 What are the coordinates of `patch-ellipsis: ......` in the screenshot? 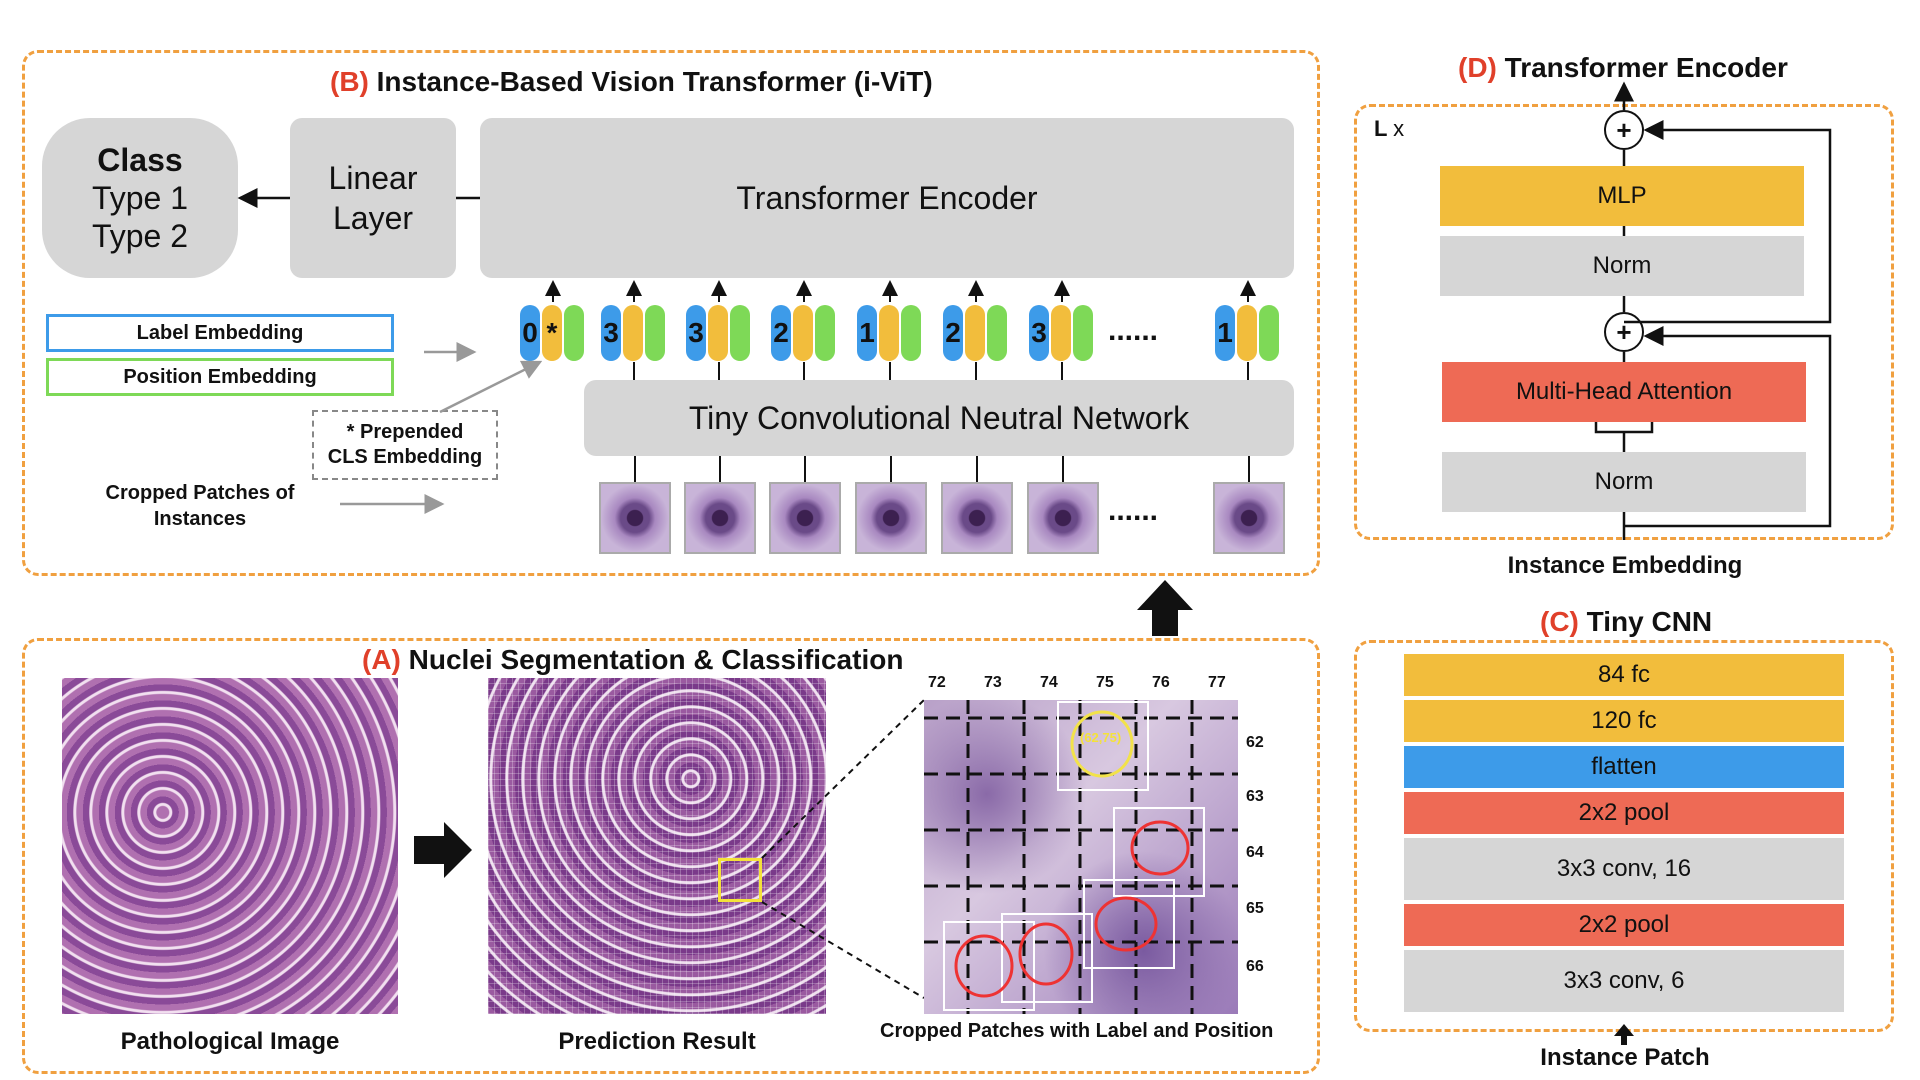 It's located at (1133, 511).